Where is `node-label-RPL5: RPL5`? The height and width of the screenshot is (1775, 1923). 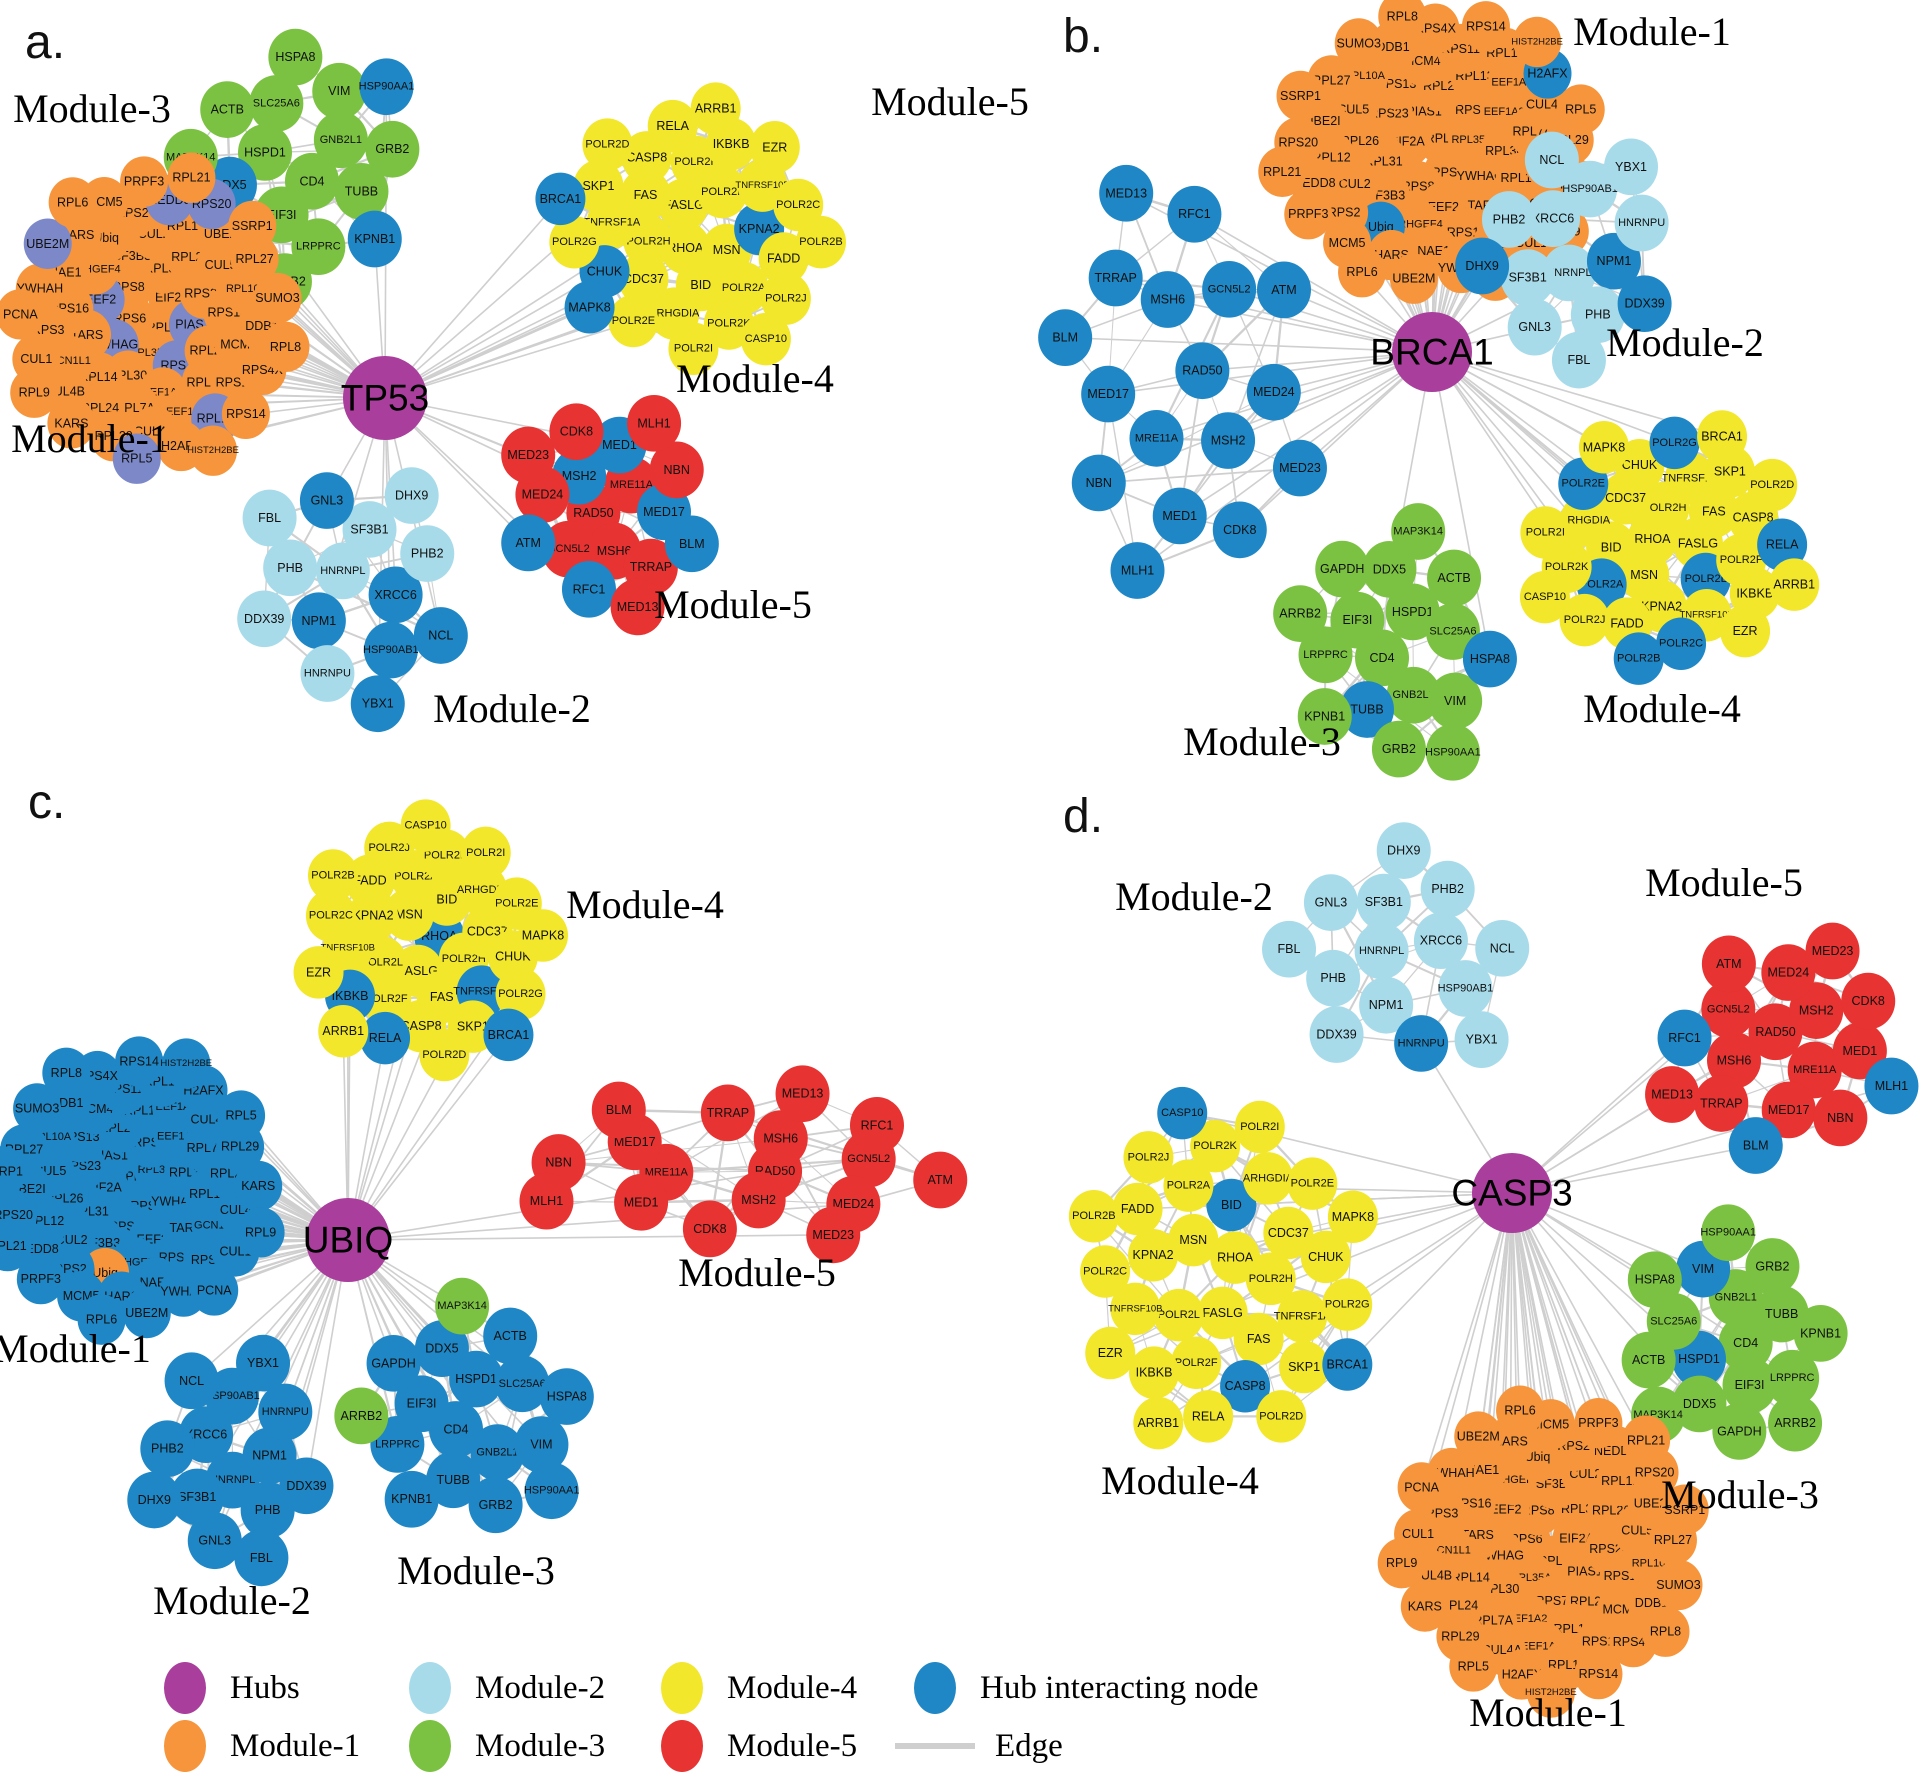
node-label-RPL5: RPL5 is located at coordinates (1473, 1666).